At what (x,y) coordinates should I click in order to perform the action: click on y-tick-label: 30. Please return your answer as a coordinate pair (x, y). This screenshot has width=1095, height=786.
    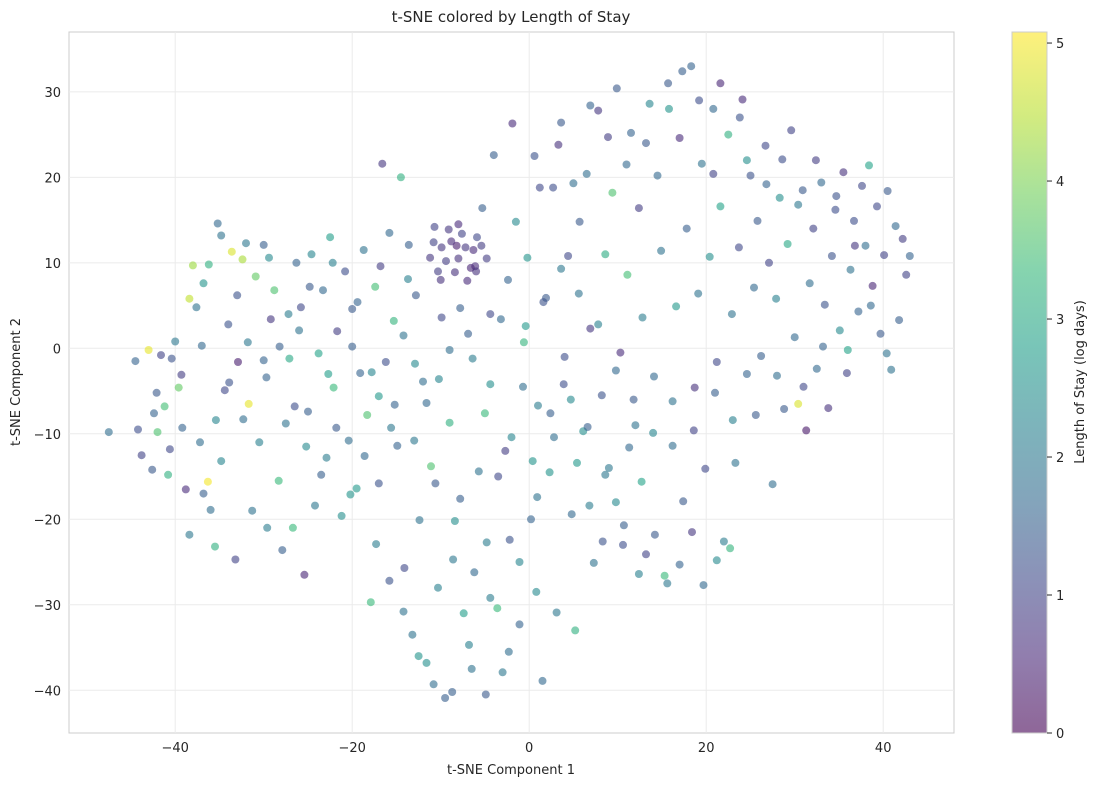
    Looking at the image, I should click on (52, 93).